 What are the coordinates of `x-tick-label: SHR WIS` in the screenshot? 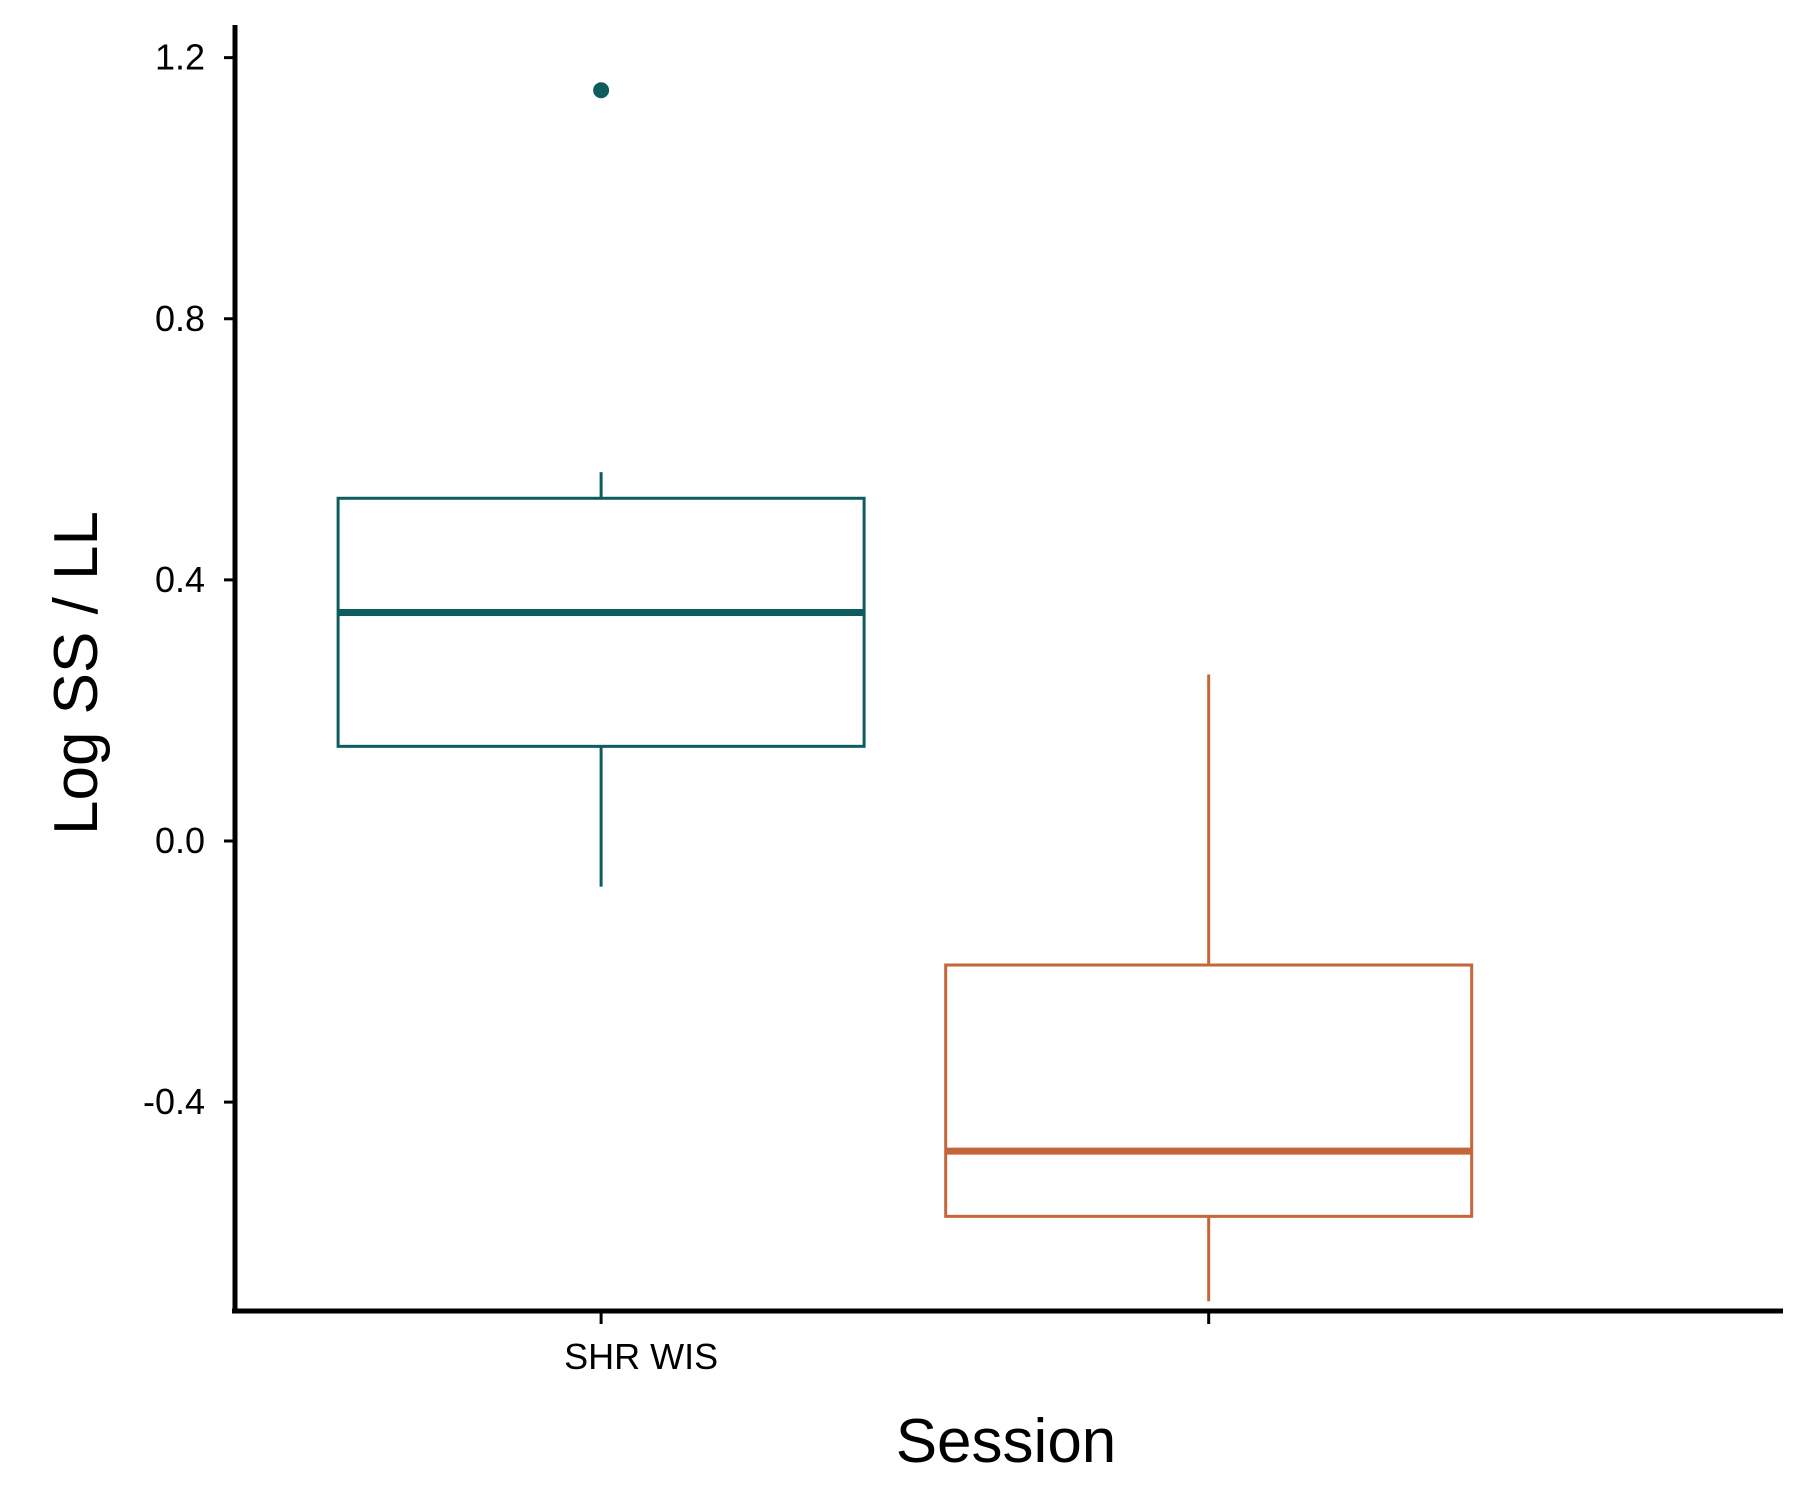 It's located at (641, 1356).